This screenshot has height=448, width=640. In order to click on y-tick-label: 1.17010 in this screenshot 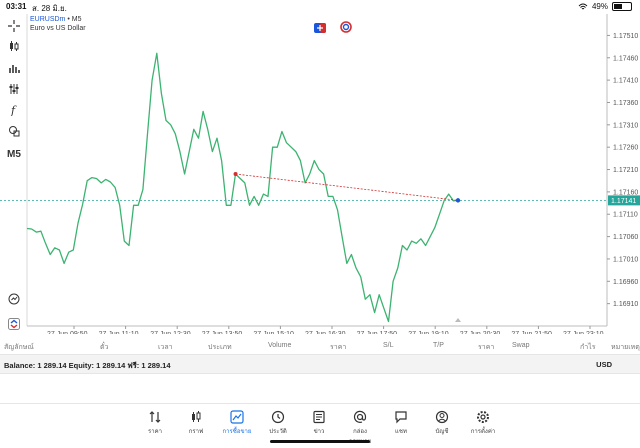, I will do `click(625, 259)`.